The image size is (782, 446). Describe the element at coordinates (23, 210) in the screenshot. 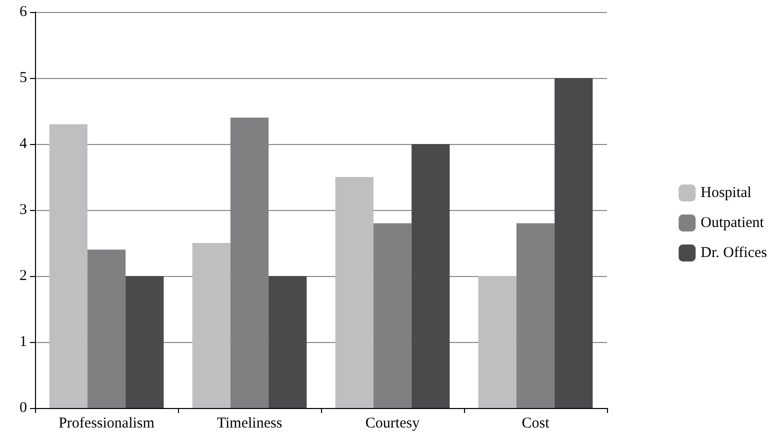

I see `y-tick-label: 3` at that location.